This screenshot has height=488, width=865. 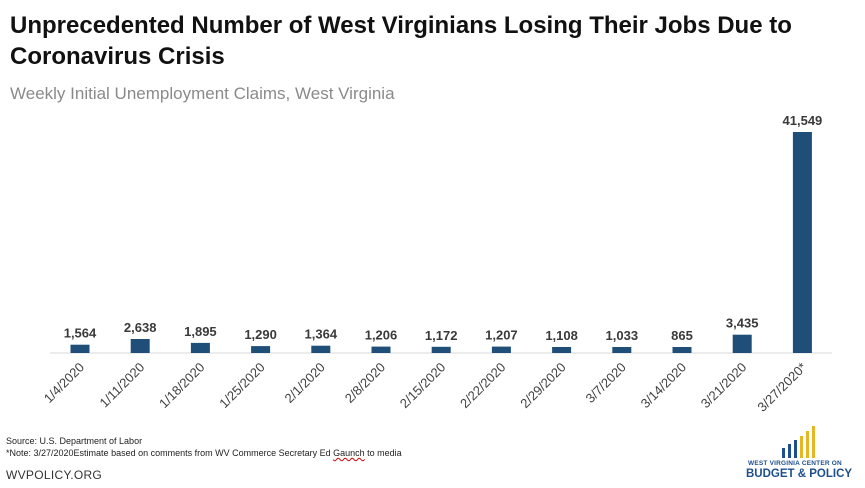 I want to click on data-label-4: 1,290, so click(x=260, y=334).